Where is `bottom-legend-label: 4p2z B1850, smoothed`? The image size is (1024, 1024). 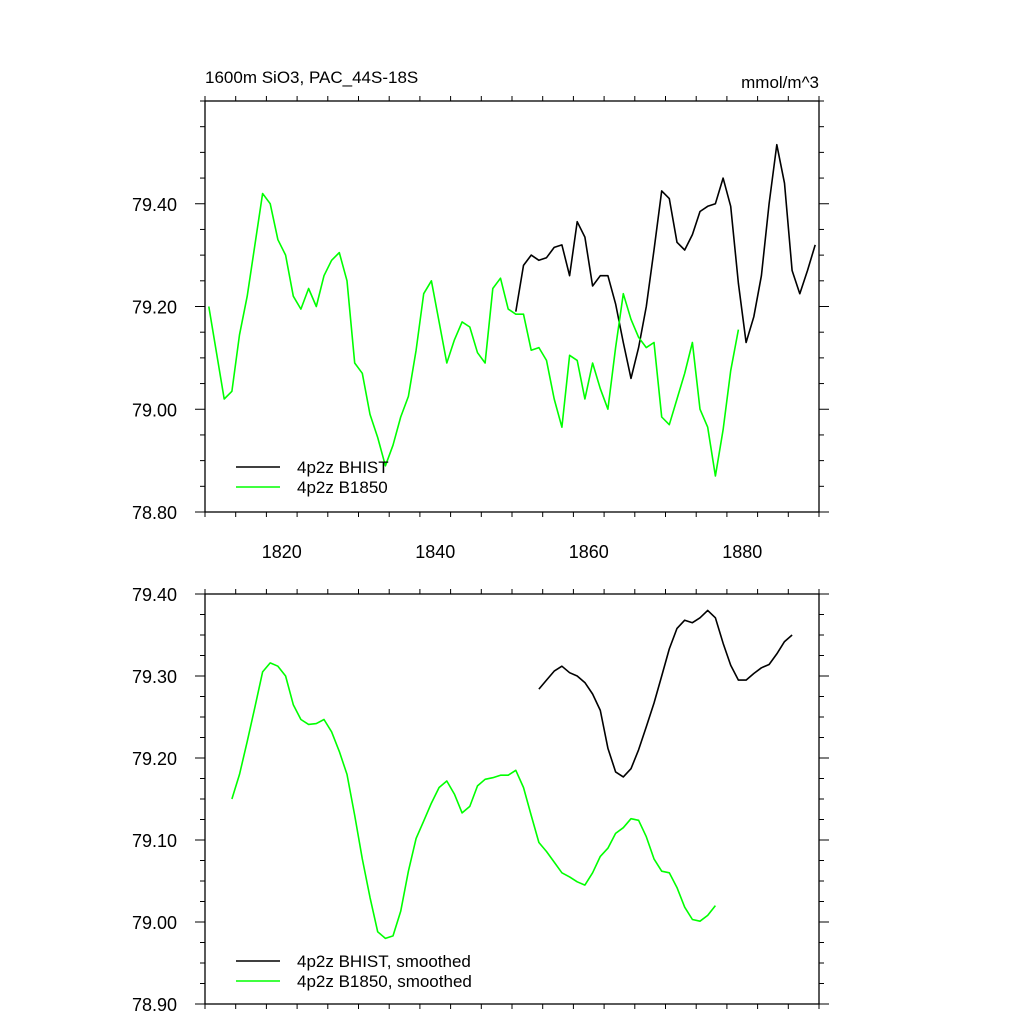
bottom-legend-label: 4p2z B1850, smoothed is located at coordinates (384, 981).